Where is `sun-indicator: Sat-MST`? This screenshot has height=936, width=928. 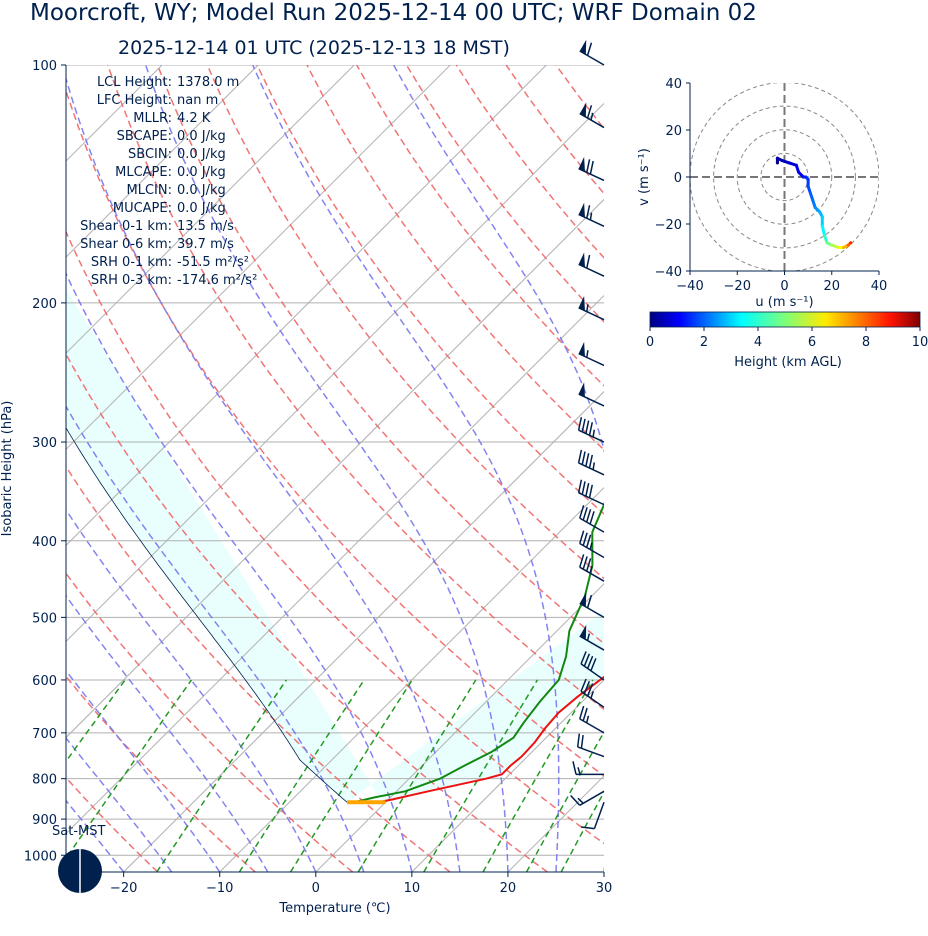 sun-indicator: Sat-MST is located at coordinates (78, 858).